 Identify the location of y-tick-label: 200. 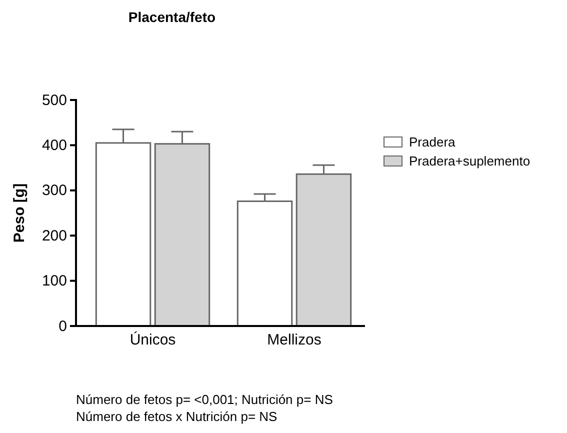
(54, 235).